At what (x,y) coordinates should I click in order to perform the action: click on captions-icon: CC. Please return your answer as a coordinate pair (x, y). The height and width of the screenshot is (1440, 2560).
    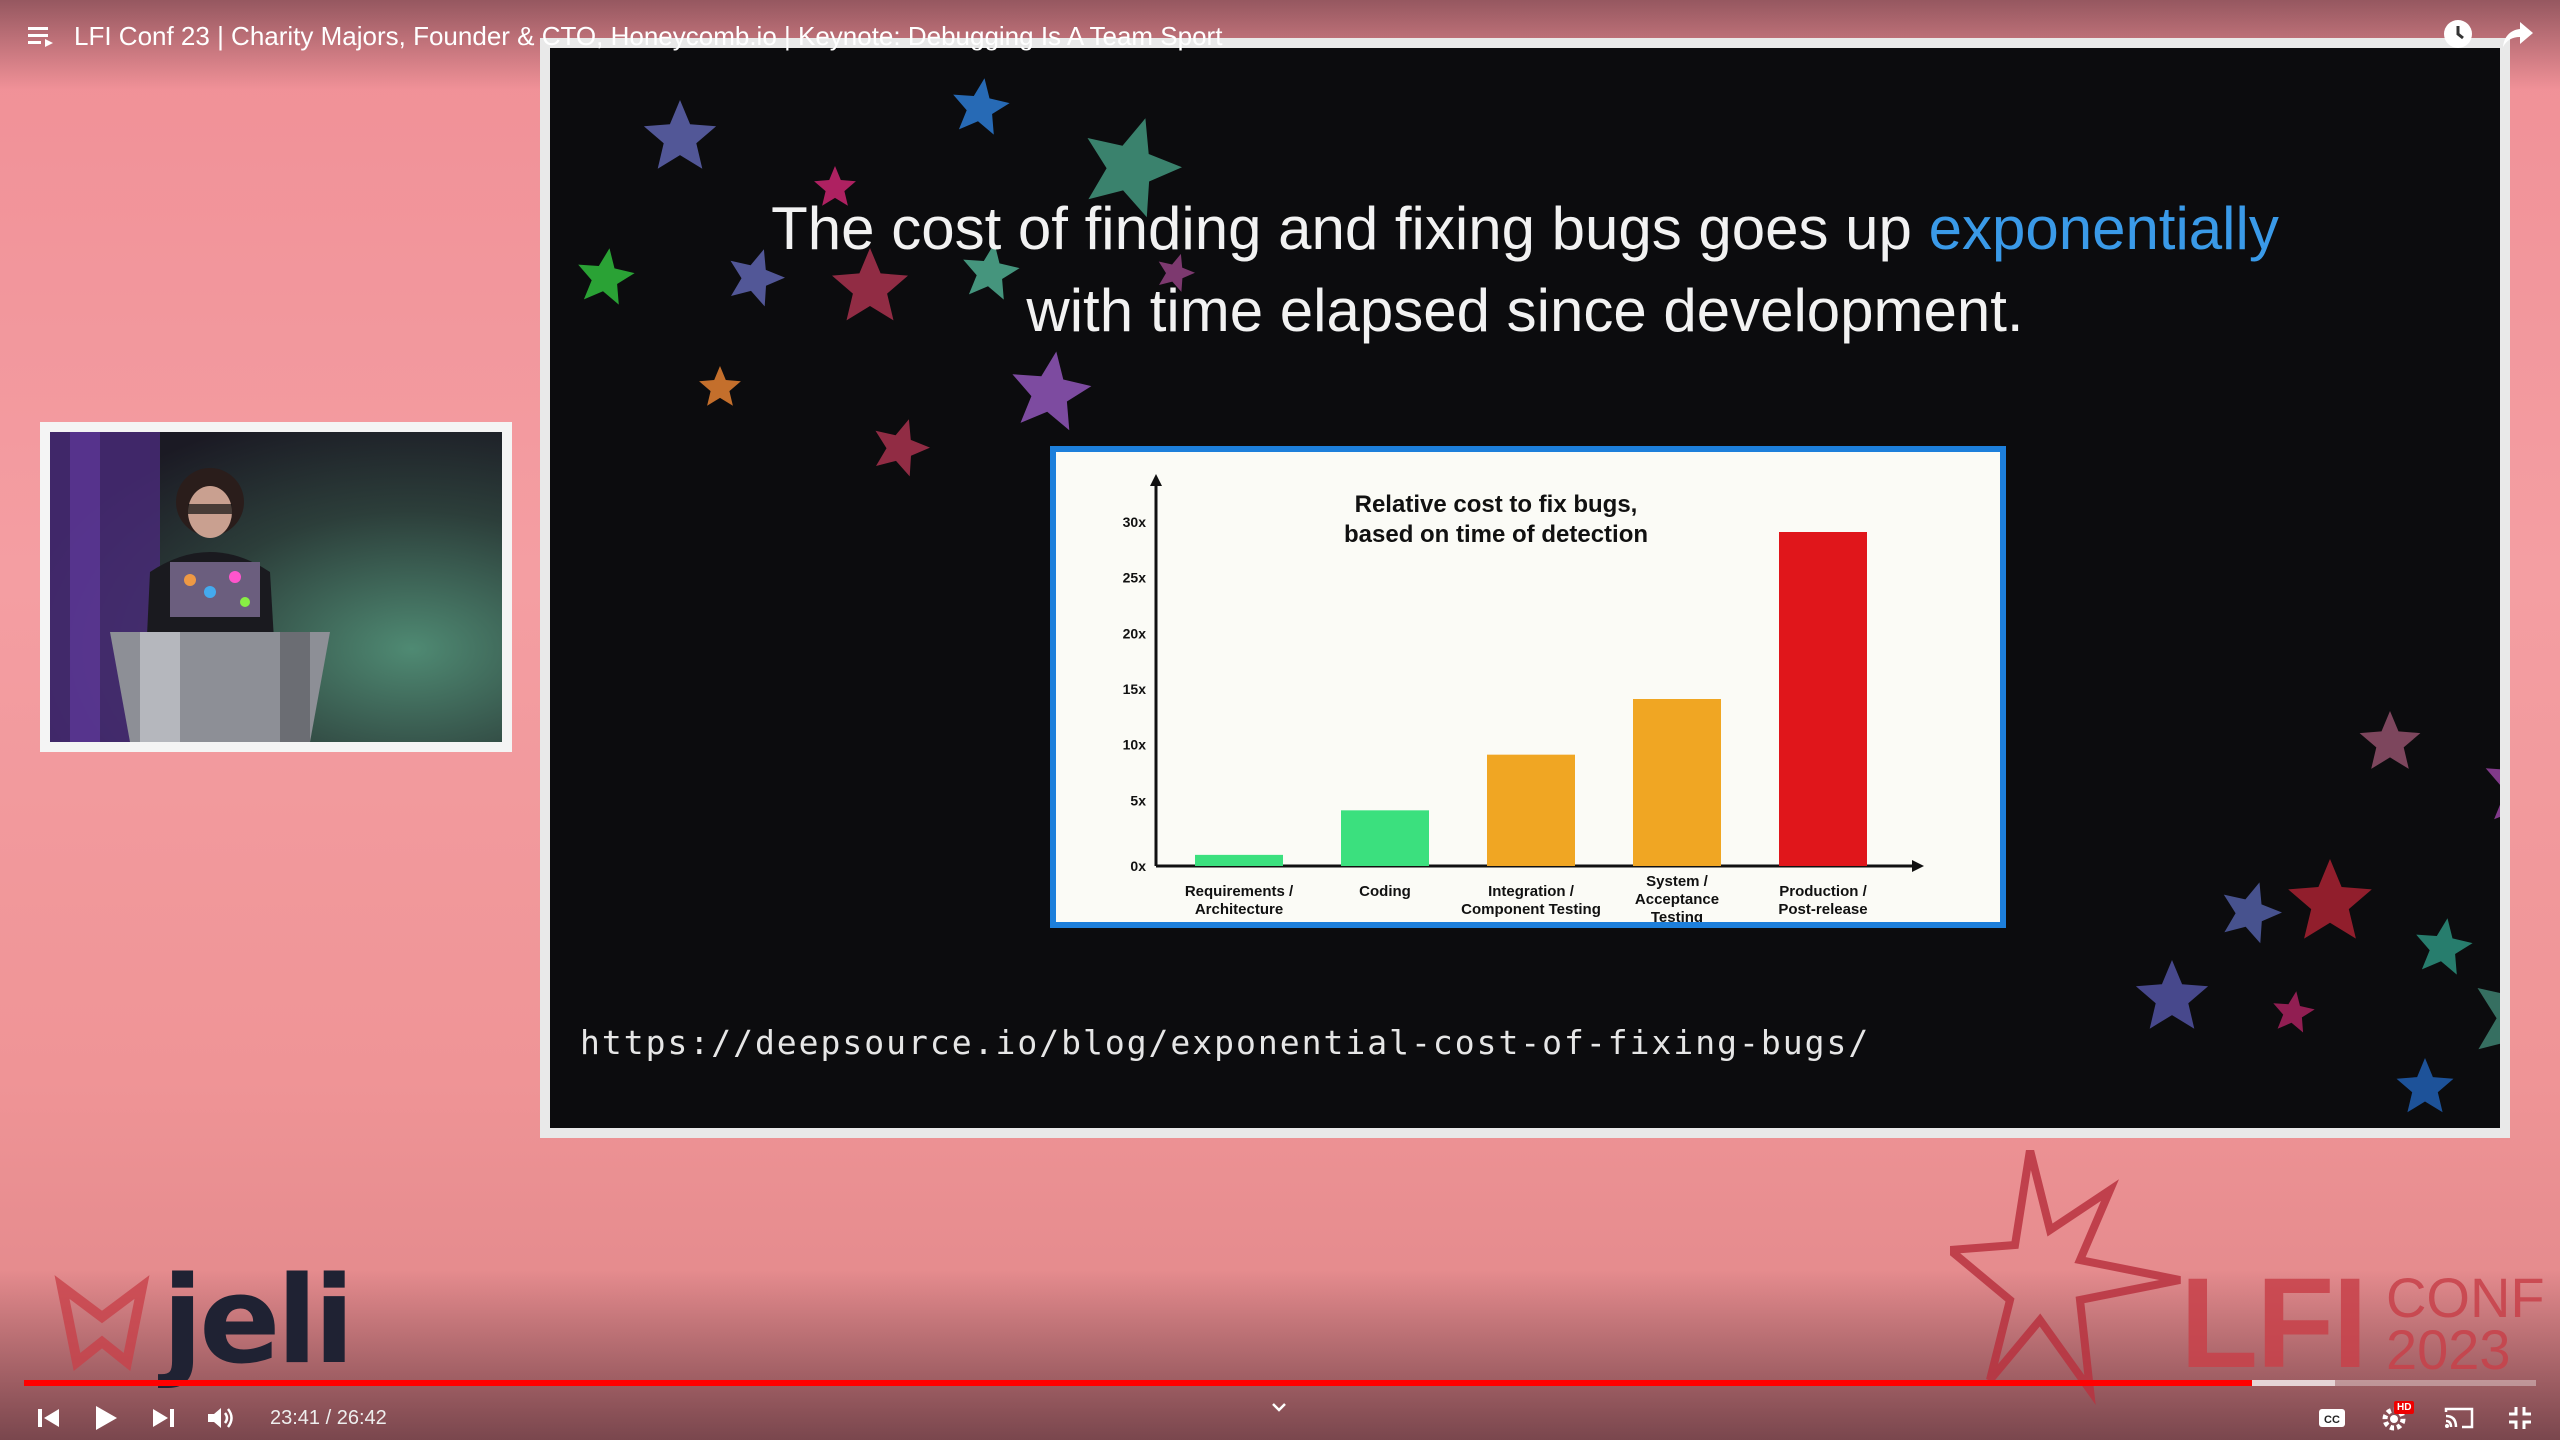
    Looking at the image, I should click on (2332, 1418).